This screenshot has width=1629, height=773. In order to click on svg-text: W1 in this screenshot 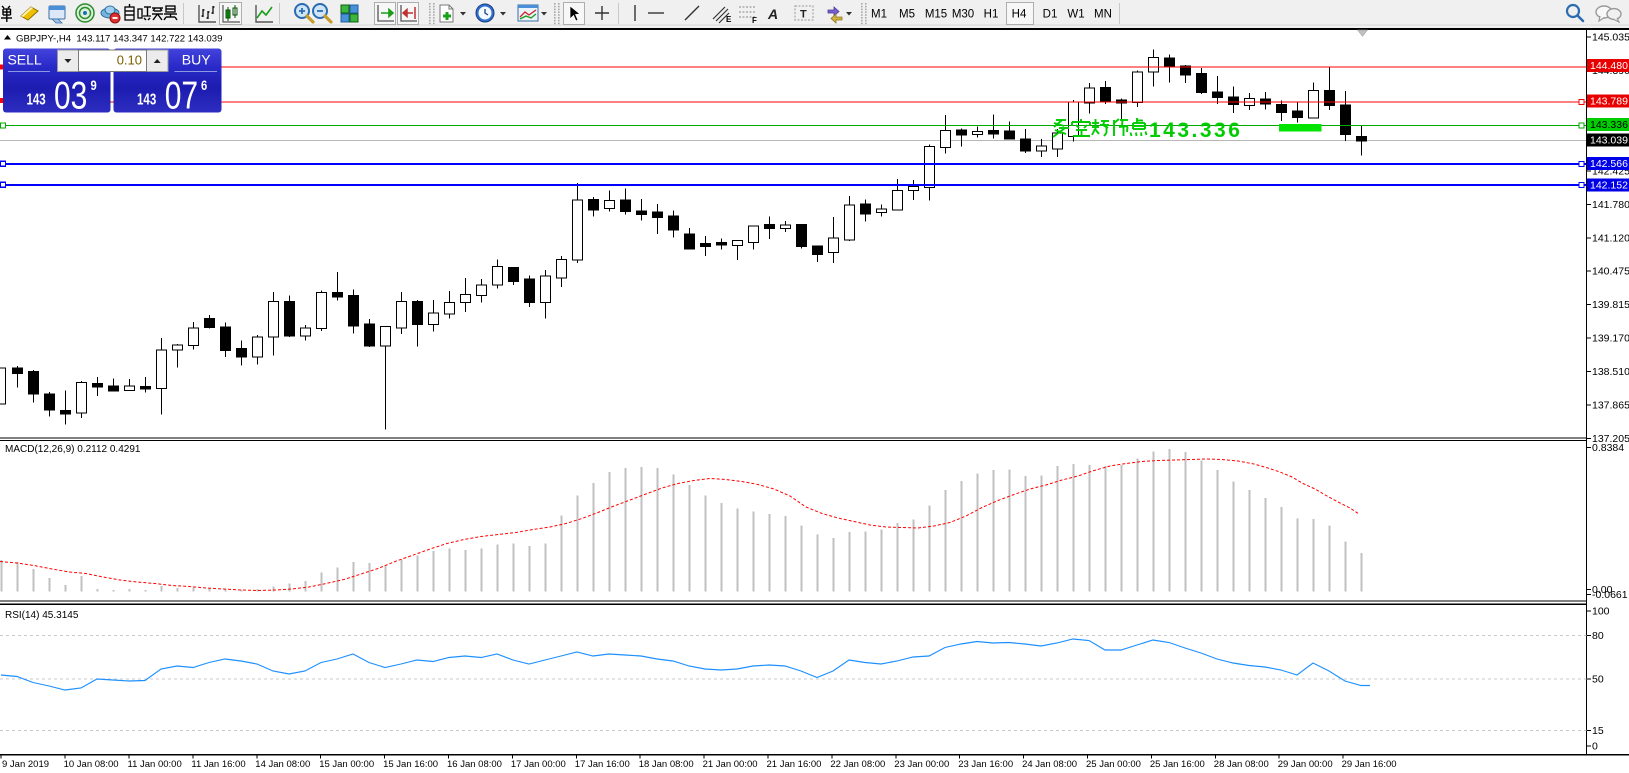, I will do `click(1075, 15)`.